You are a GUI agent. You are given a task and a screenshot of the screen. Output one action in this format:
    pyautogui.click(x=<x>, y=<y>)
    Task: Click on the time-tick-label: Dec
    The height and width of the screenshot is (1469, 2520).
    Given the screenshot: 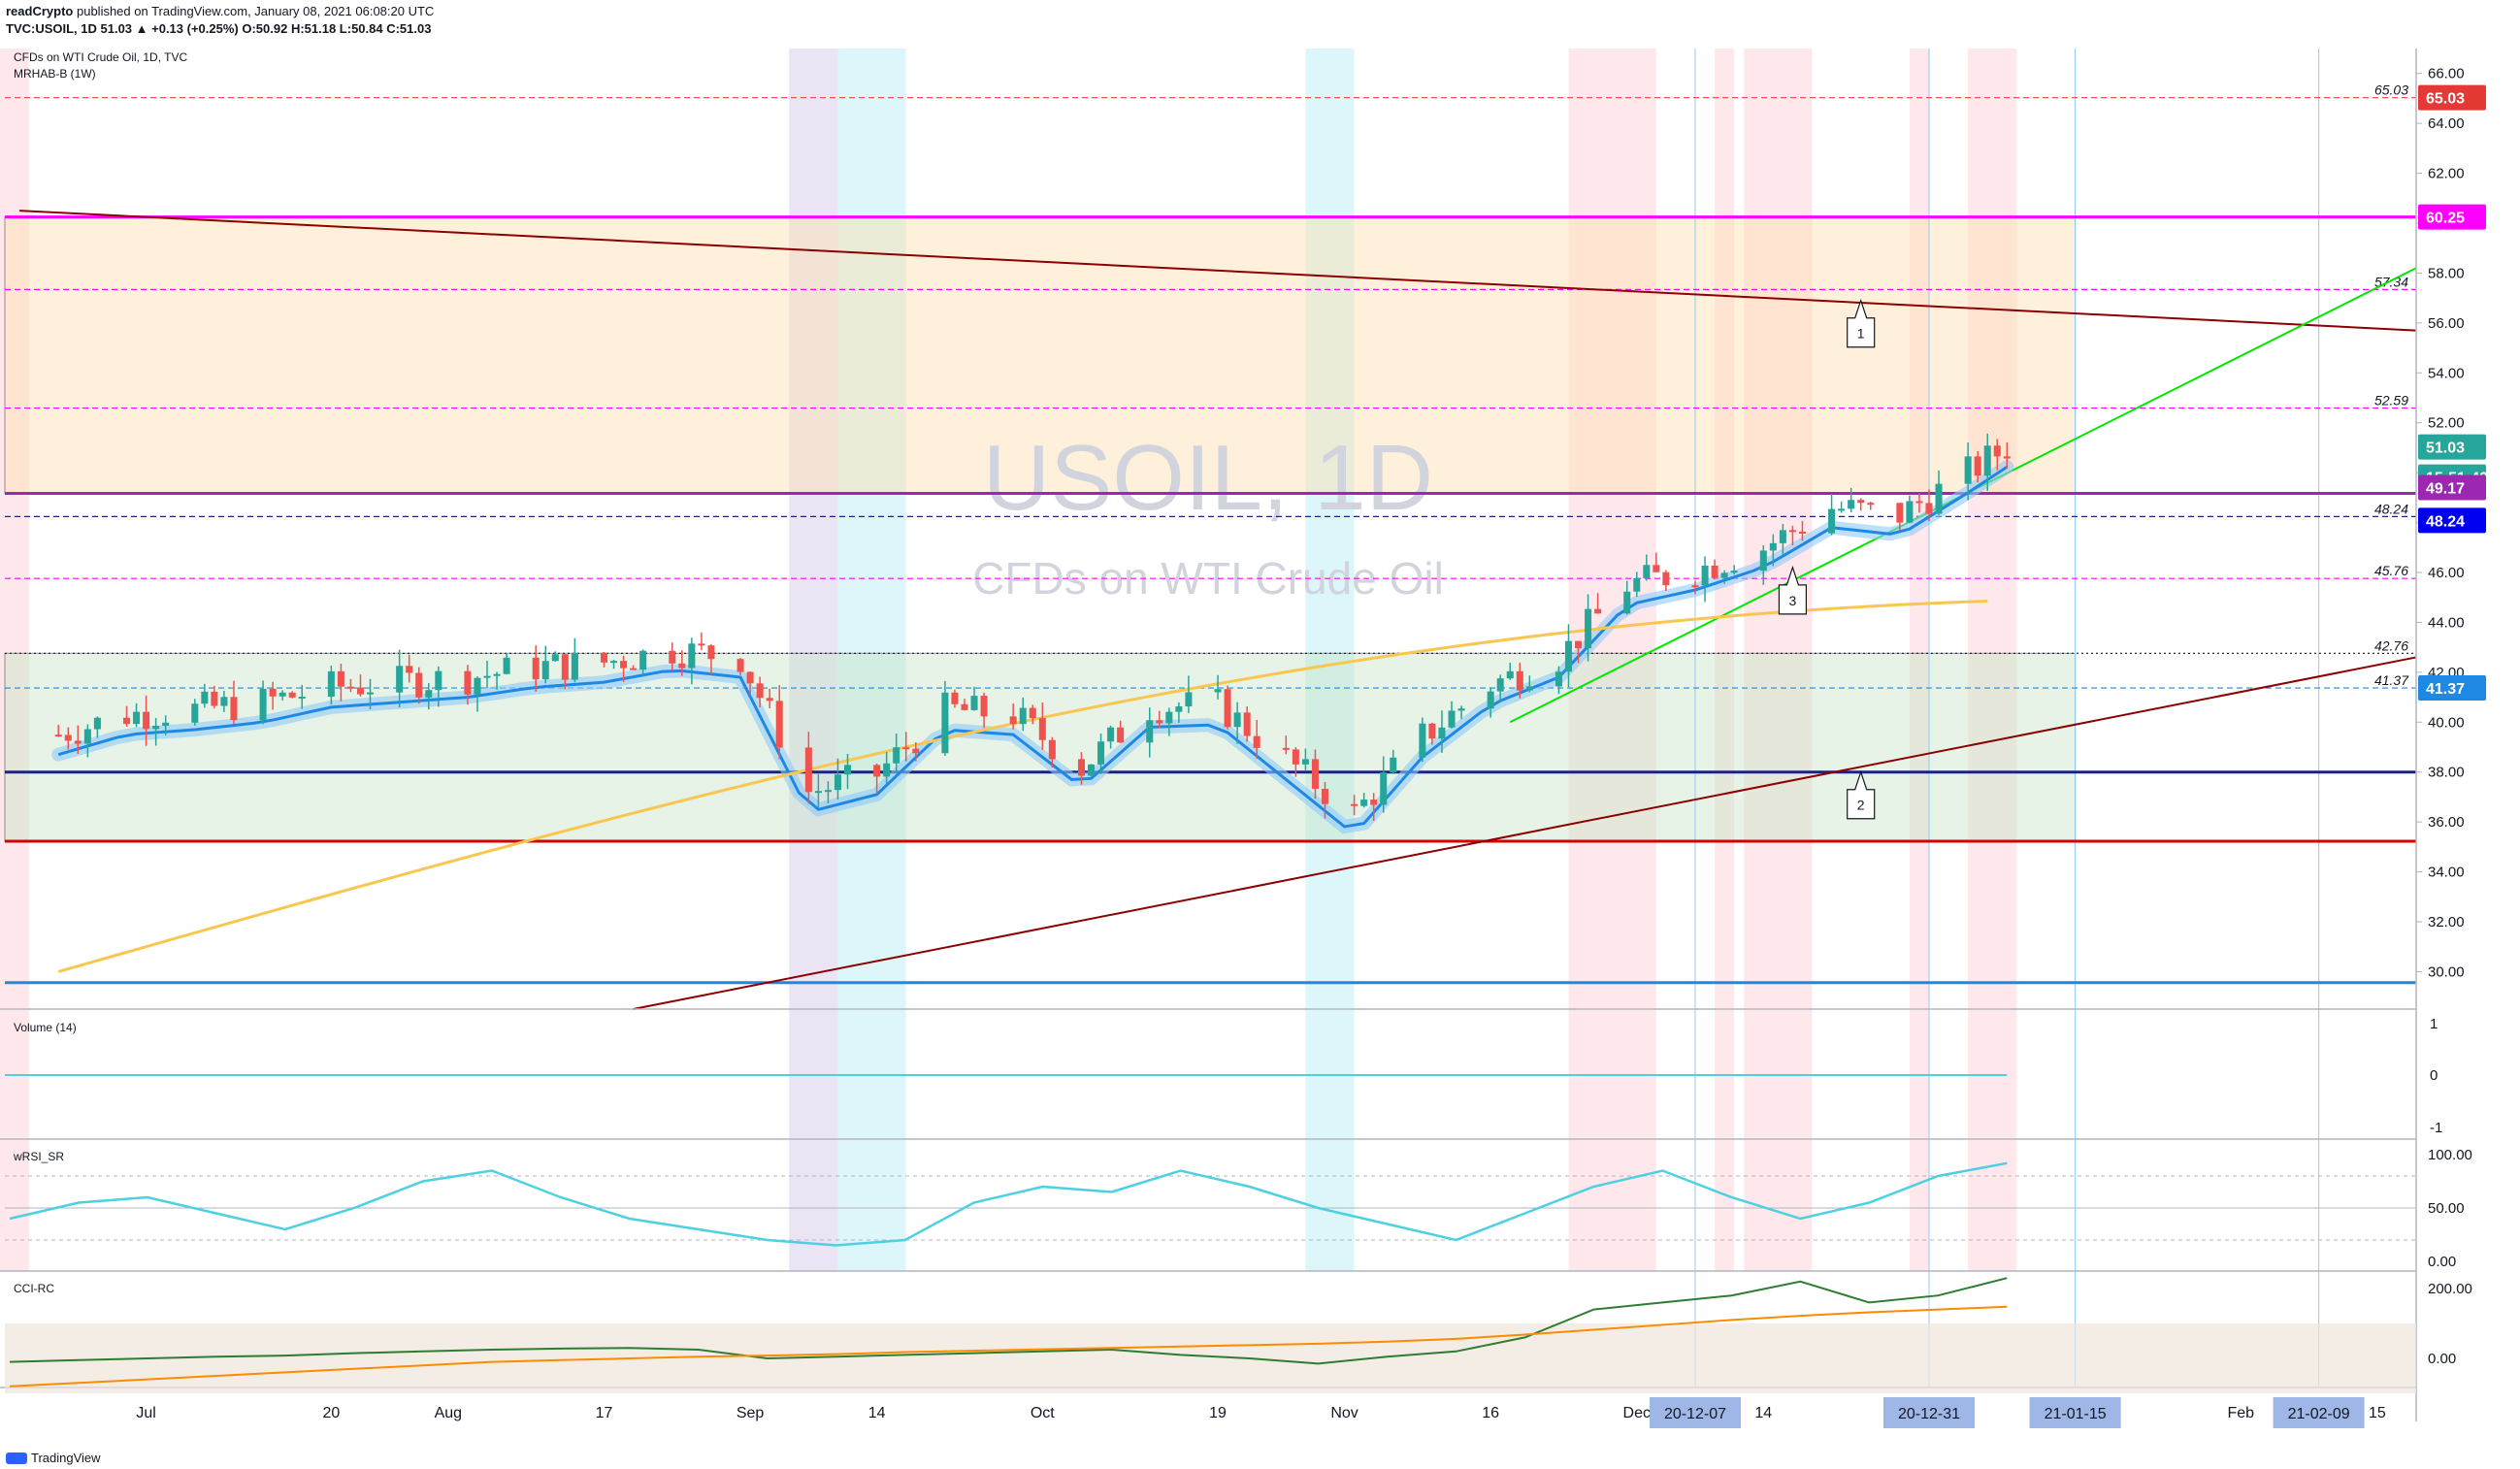 What is the action you would take?
    pyautogui.click(x=1637, y=1413)
    